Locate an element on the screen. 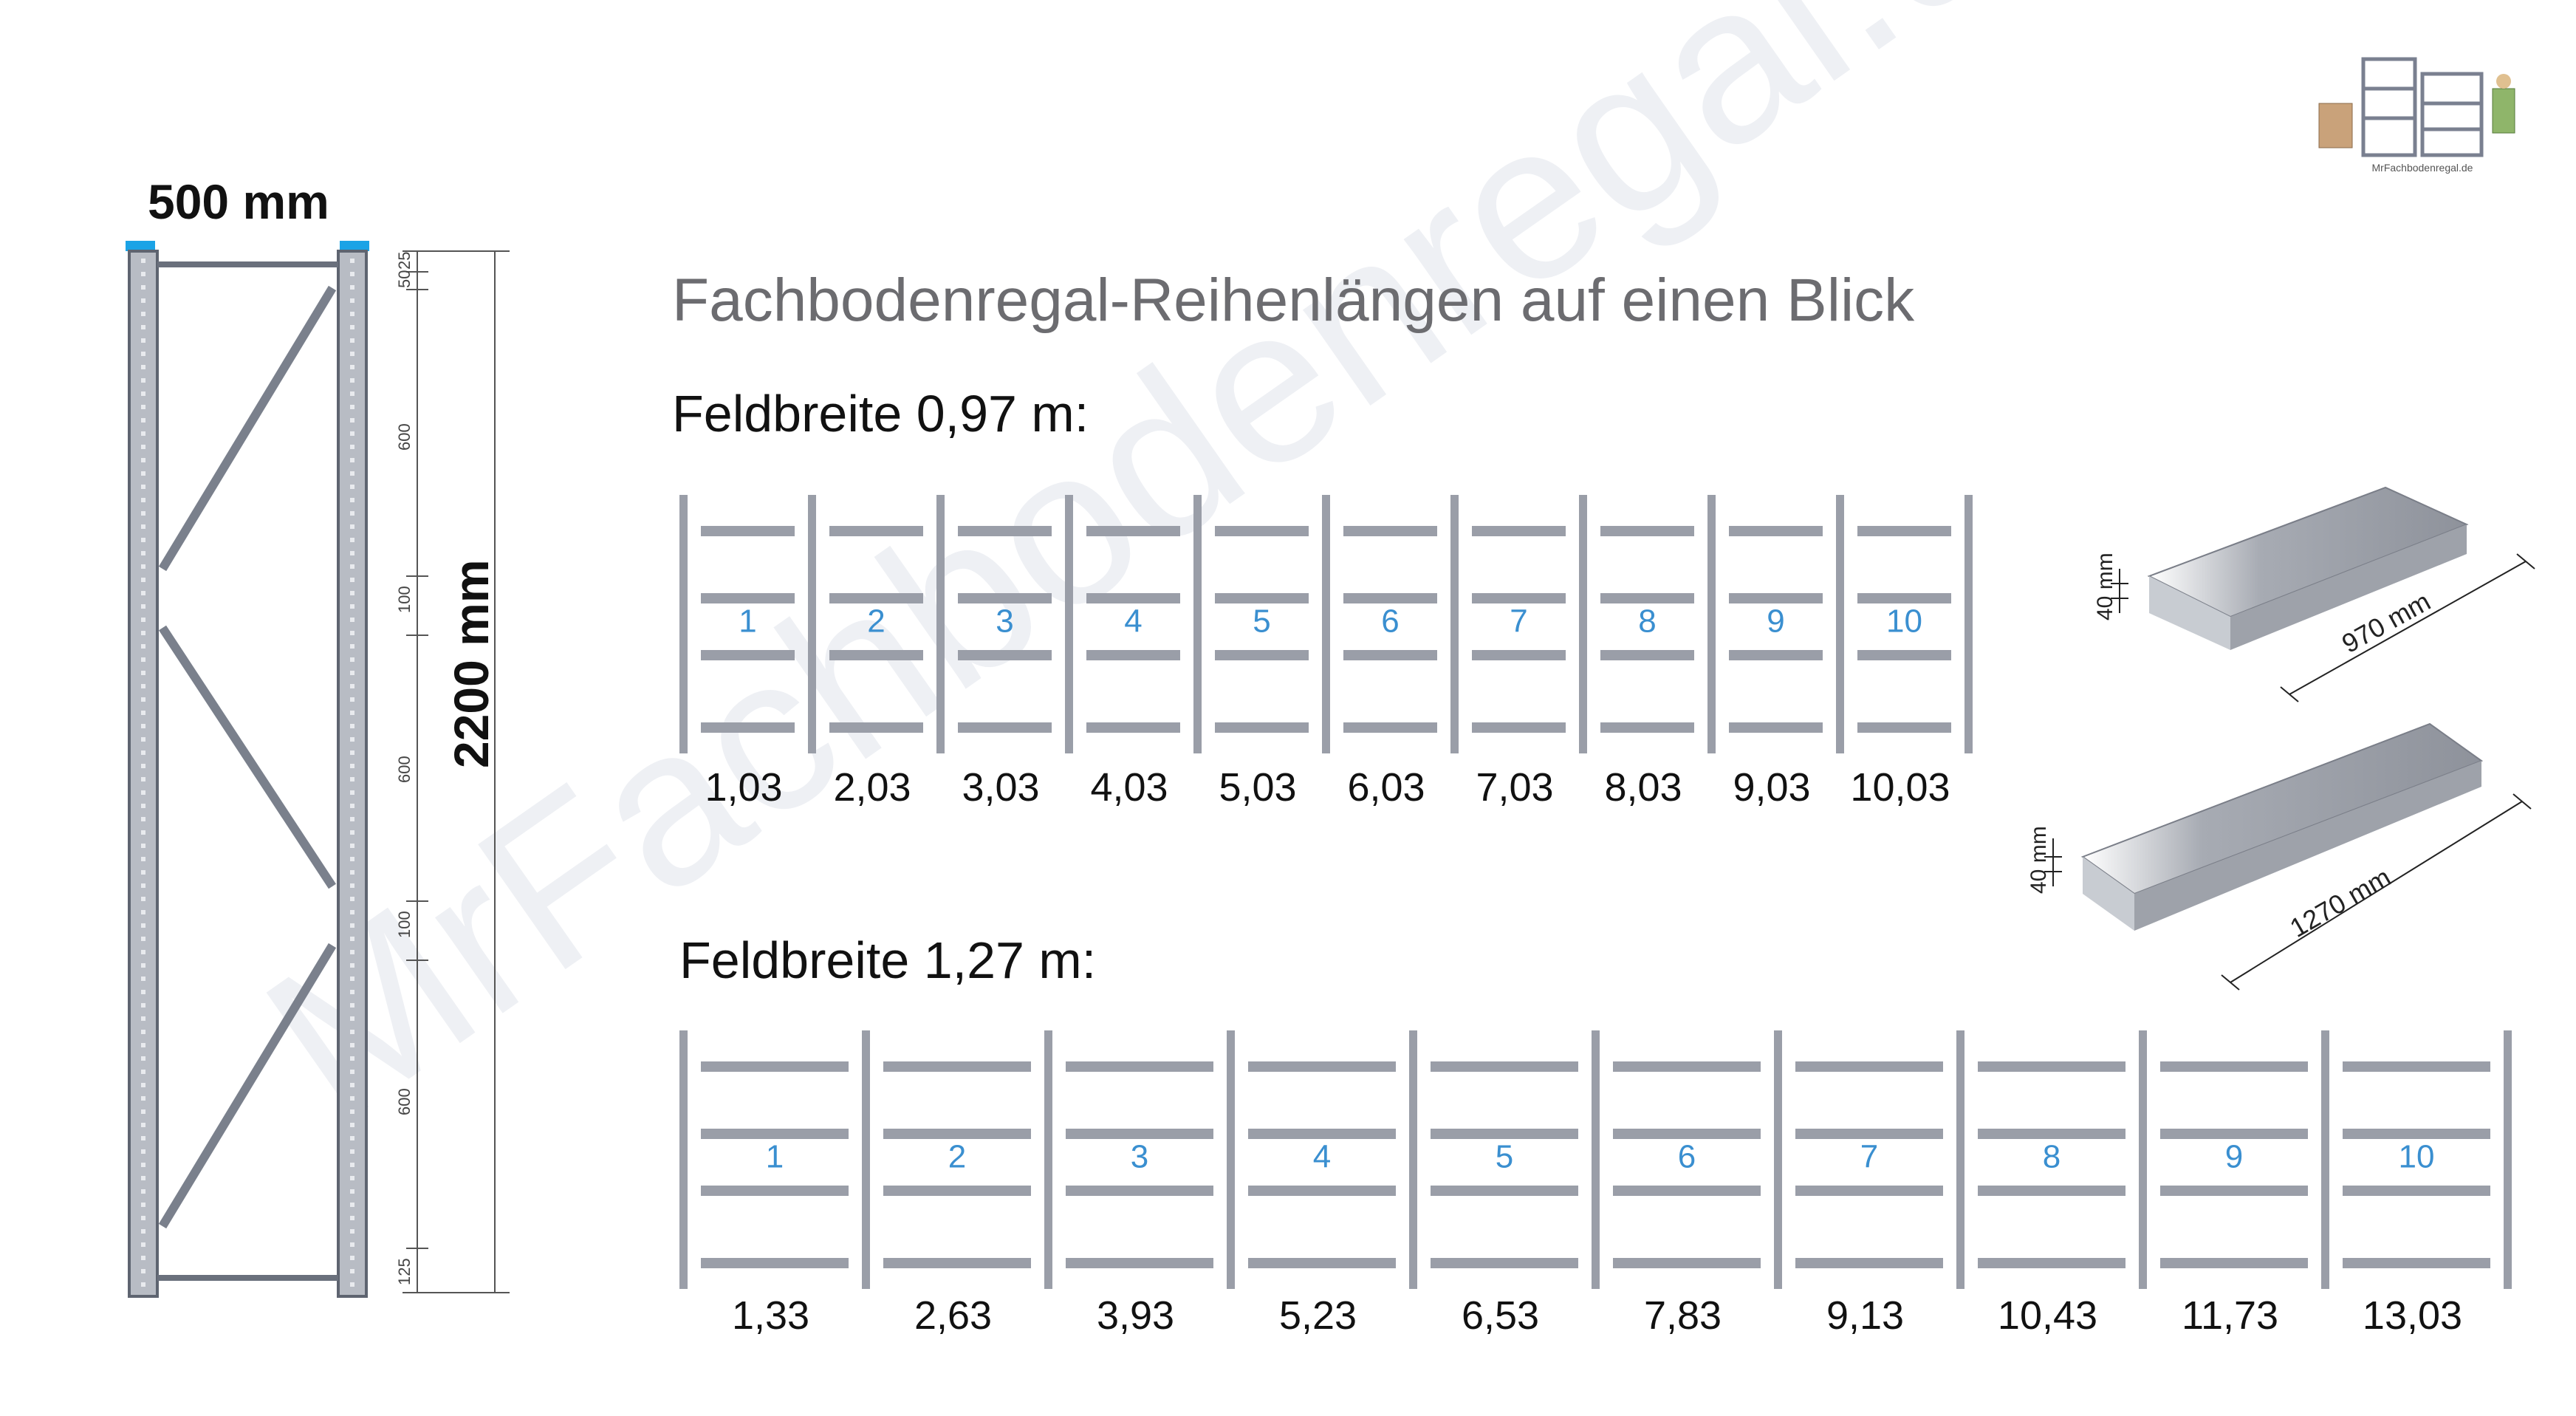  dimension-100-upper: 100 is located at coordinates (404, 599).